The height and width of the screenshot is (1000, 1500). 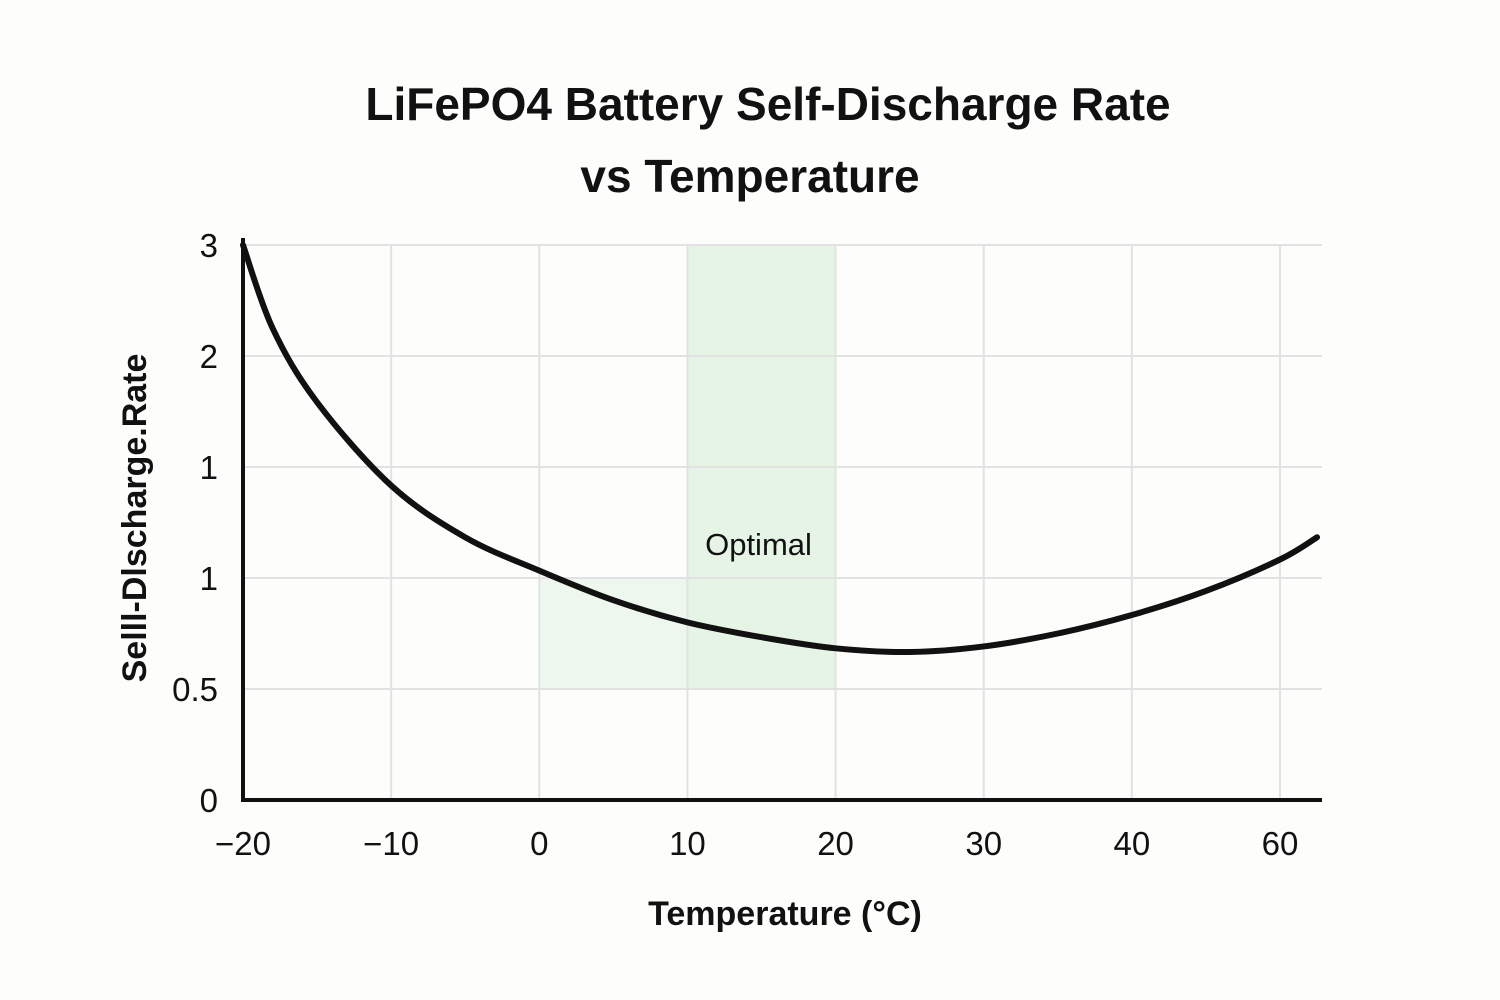 What do you see at coordinates (195, 689) in the screenshot?
I see `y-tick-label: 0.5` at bounding box center [195, 689].